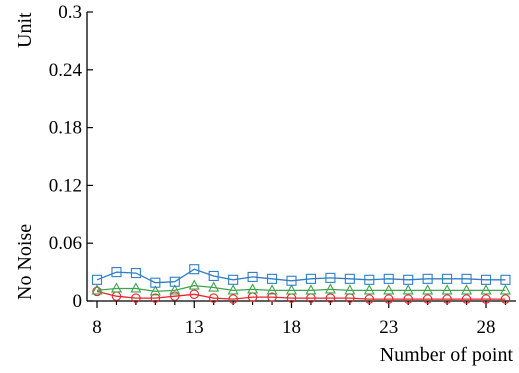 Image resolution: width=519 pixels, height=373 pixels. I want to click on series-triangle, so click(301, 287).